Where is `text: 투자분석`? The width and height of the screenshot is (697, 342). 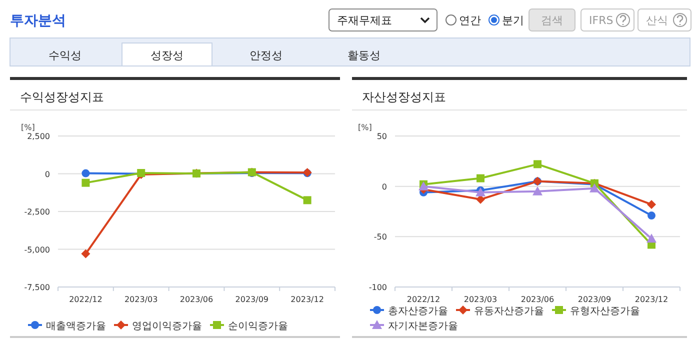
text: 투자분석 is located at coordinates (38, 21).